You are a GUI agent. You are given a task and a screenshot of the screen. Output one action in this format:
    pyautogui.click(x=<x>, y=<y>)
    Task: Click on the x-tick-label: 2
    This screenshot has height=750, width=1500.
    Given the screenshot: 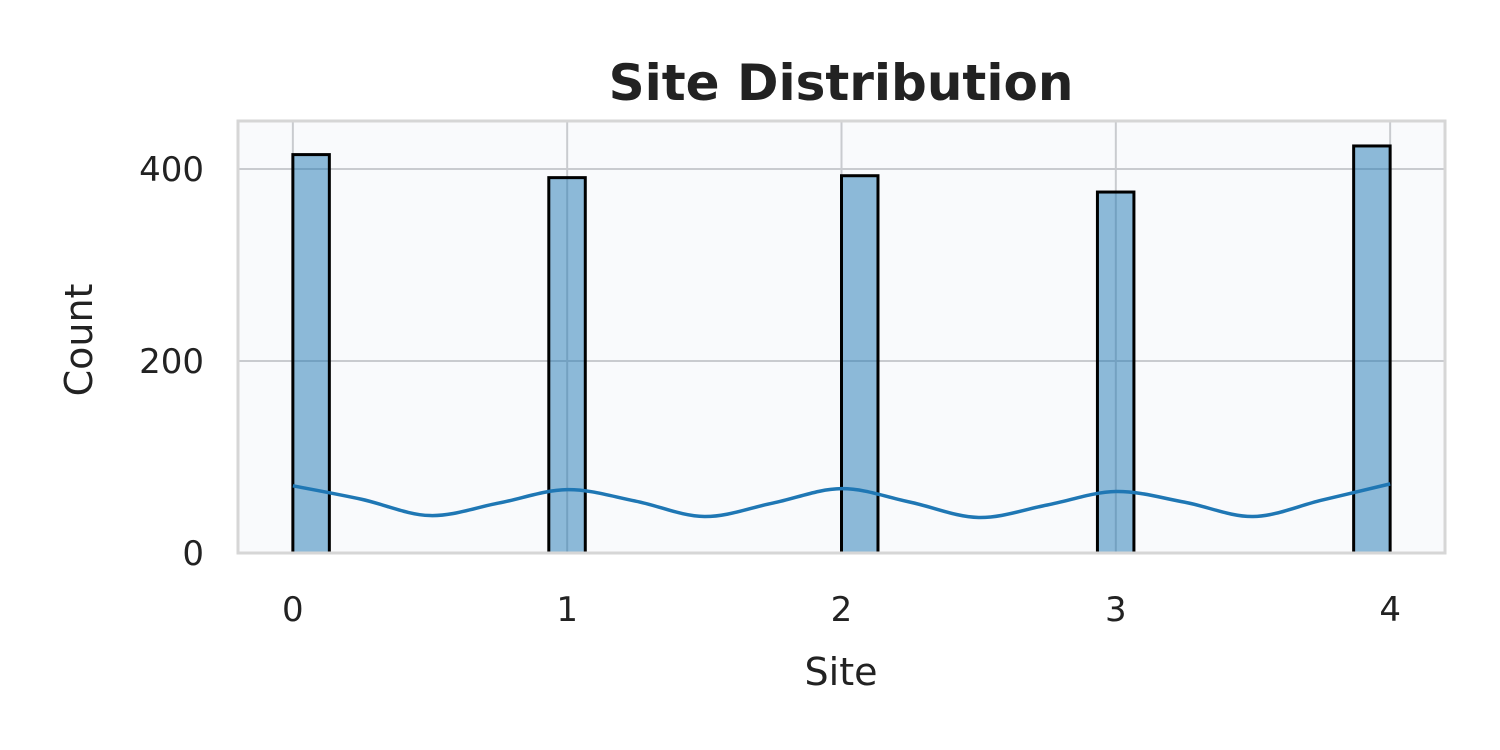 What is the action you would take?
    pyautogui.click(x=842, y=610)
    